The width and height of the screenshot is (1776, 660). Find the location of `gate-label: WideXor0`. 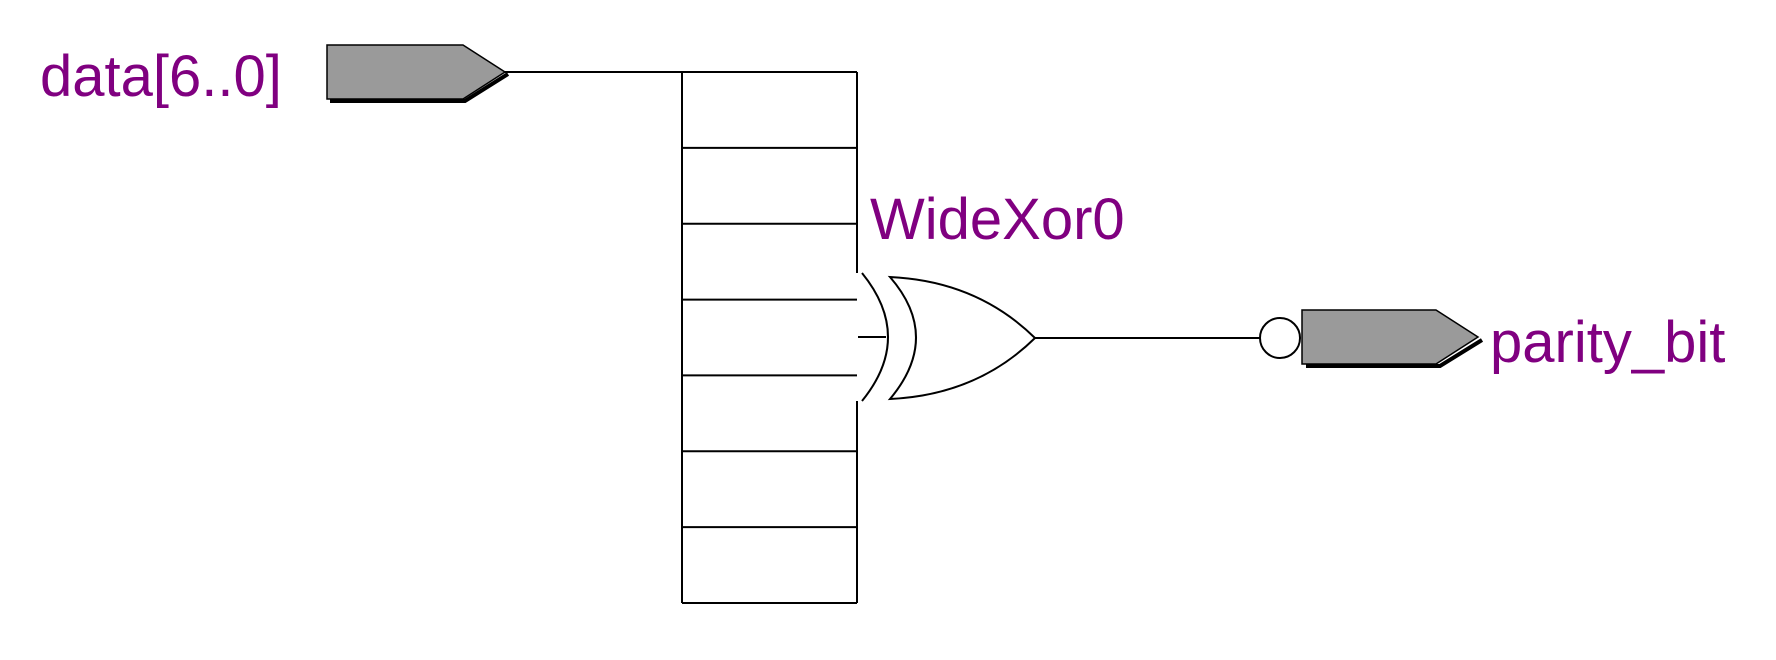

gate-label: WideXor0 is located at coordinates (997, 219).